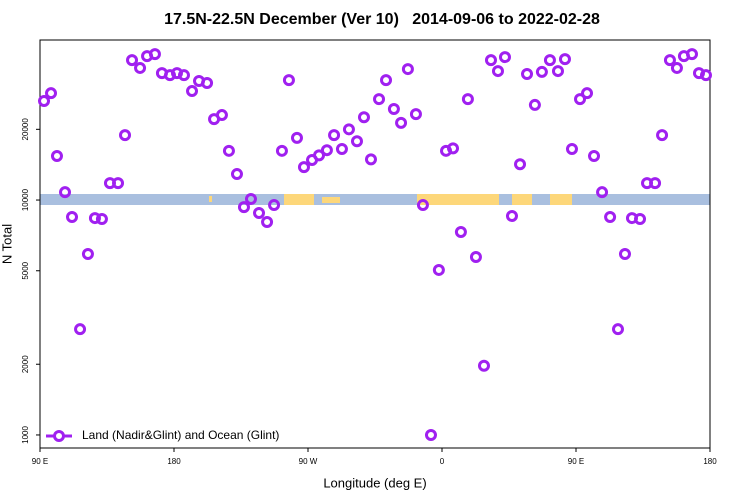  What do you see at coordinates (180, 435) in the screenshot?
I see `legend-label: Land (Nadir&Glint) and Ocean (Glint)` at bounding box center [180, 435].